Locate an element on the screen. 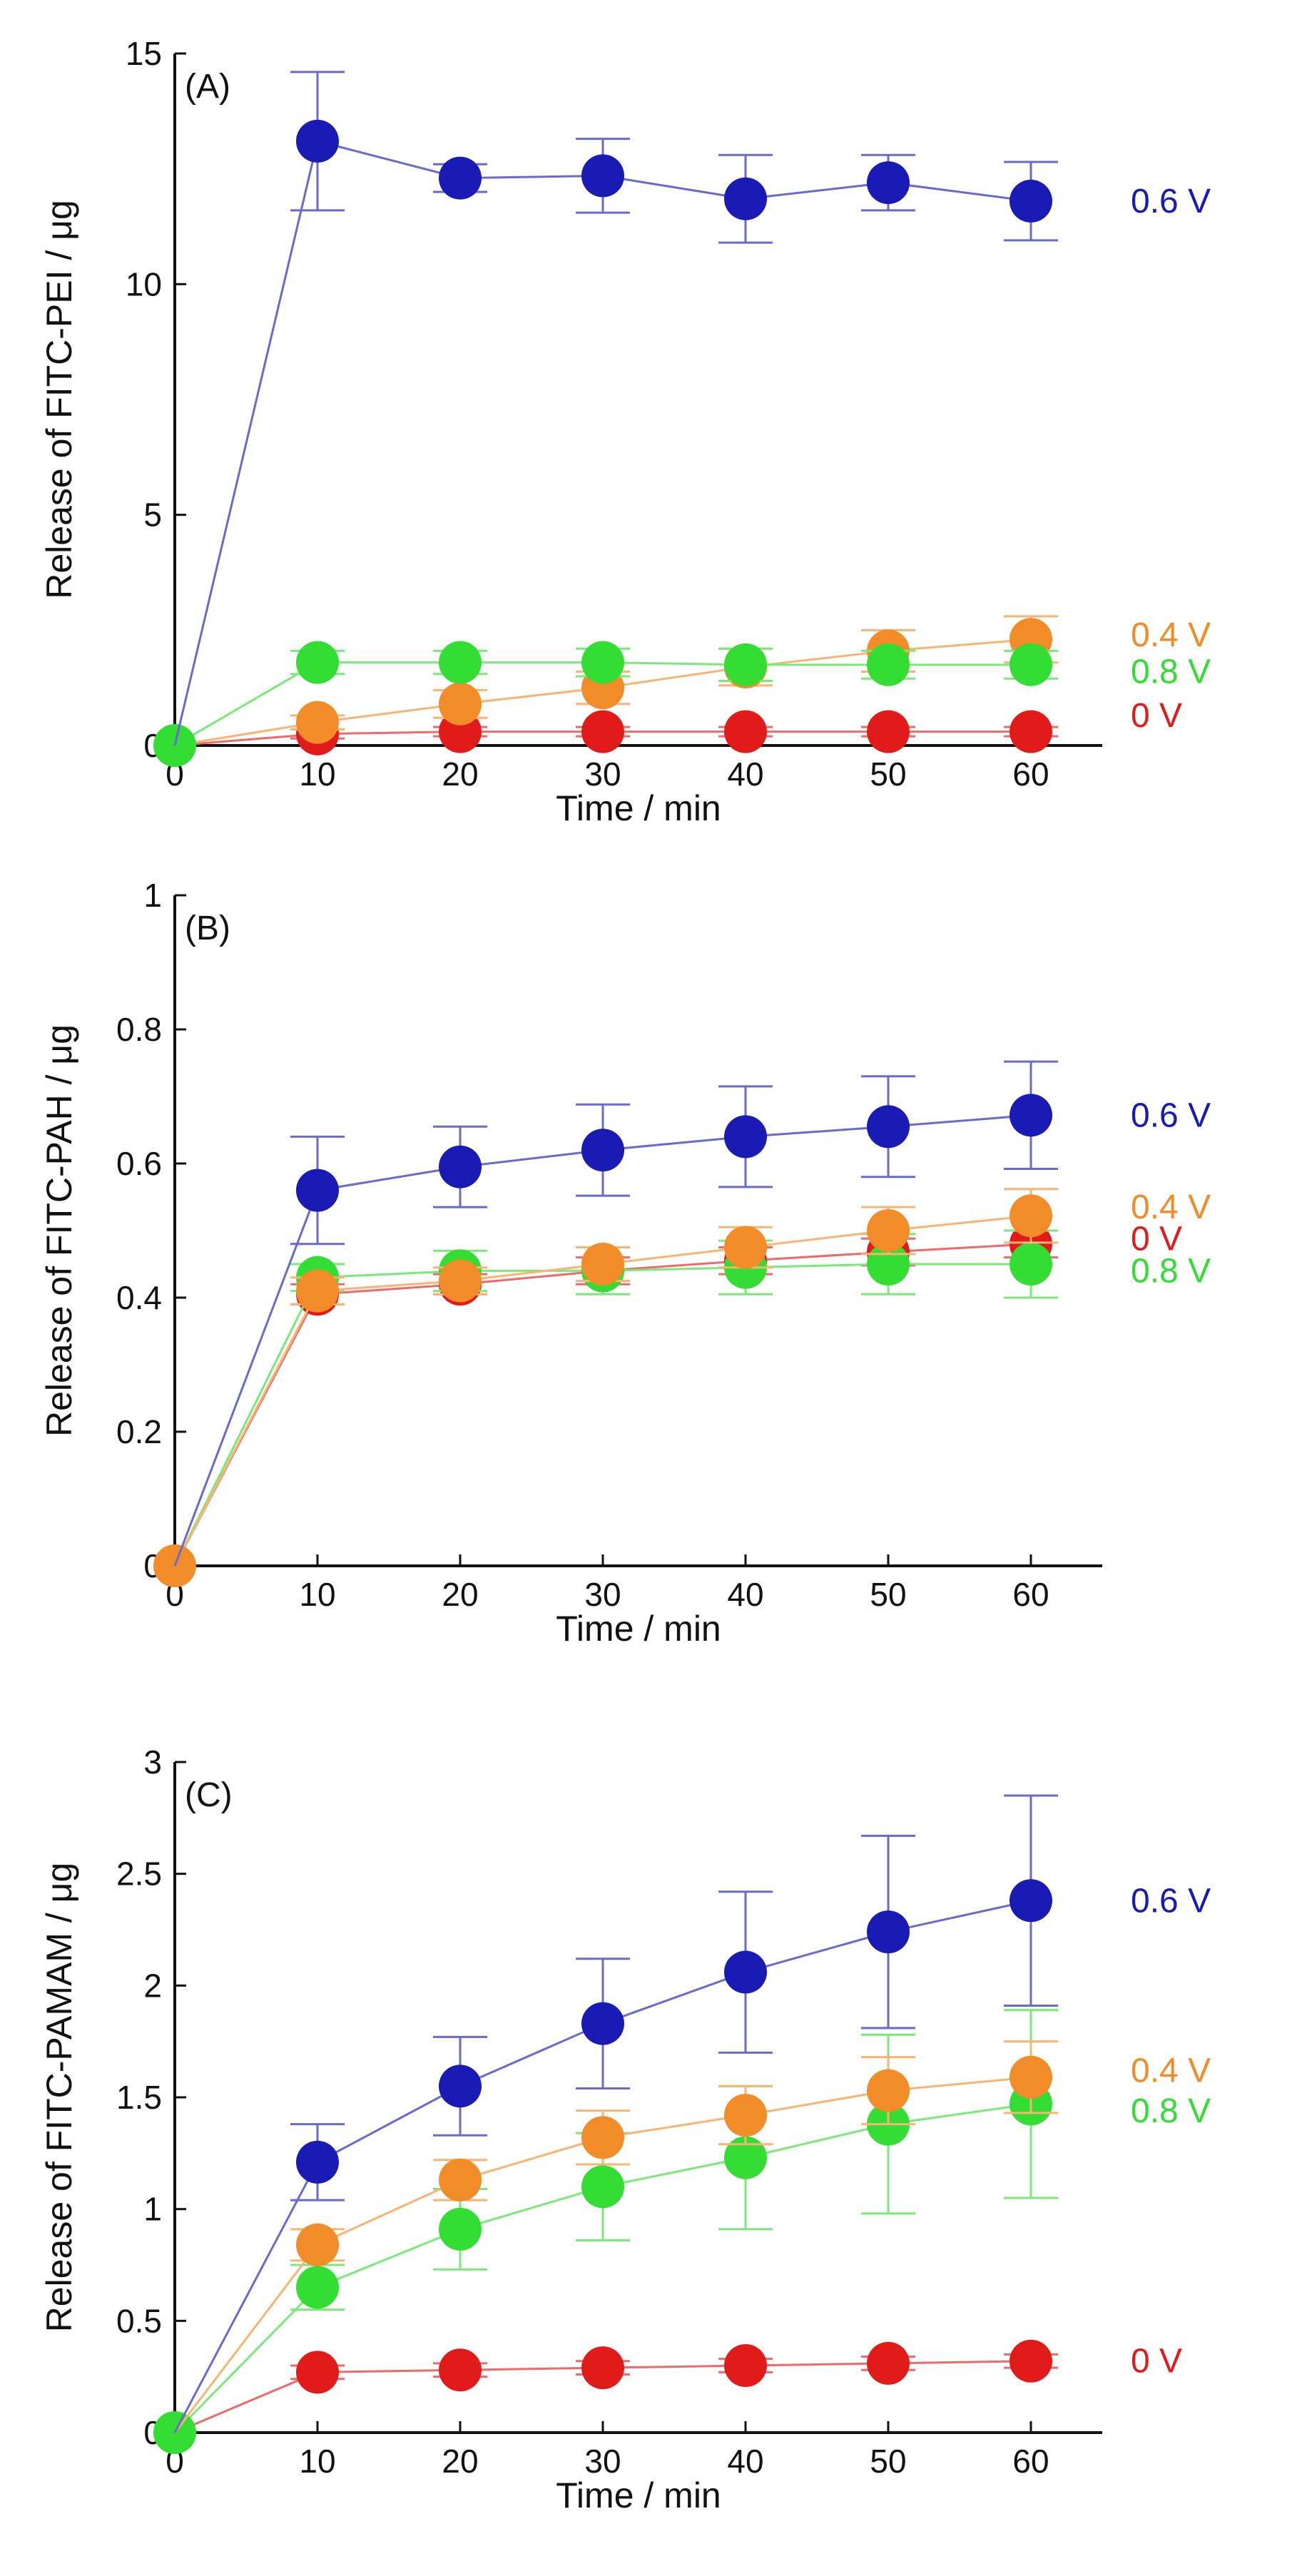 This screenshot has width=1292, height=2576. panel-a-series-0-4-v-label: 0.4 V is located at coordinates (1171, 635).